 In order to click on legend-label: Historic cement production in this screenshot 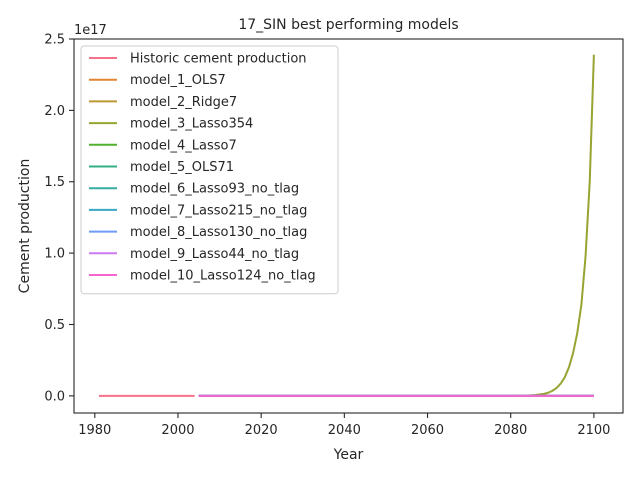, I will do `click(218, 59)`.